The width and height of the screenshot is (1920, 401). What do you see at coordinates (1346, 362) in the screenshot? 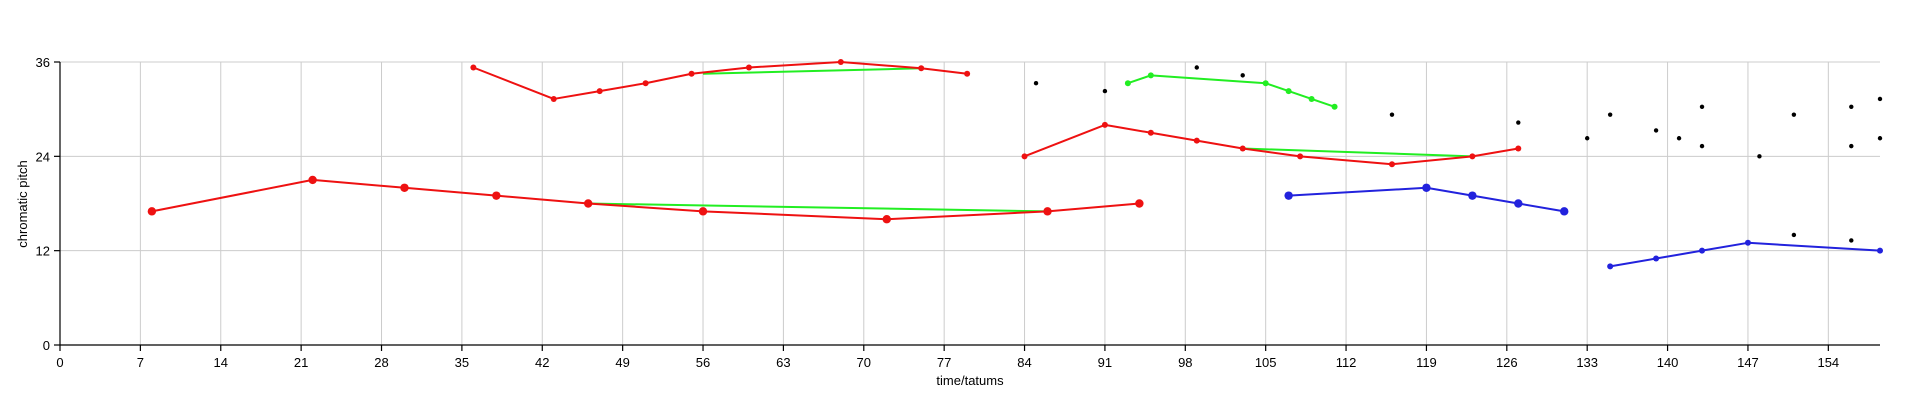
I see `x-tick-label: 112` at bounding box center [1346, 362].